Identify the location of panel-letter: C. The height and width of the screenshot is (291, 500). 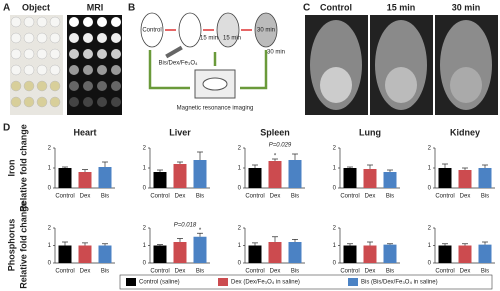
(306, 8).